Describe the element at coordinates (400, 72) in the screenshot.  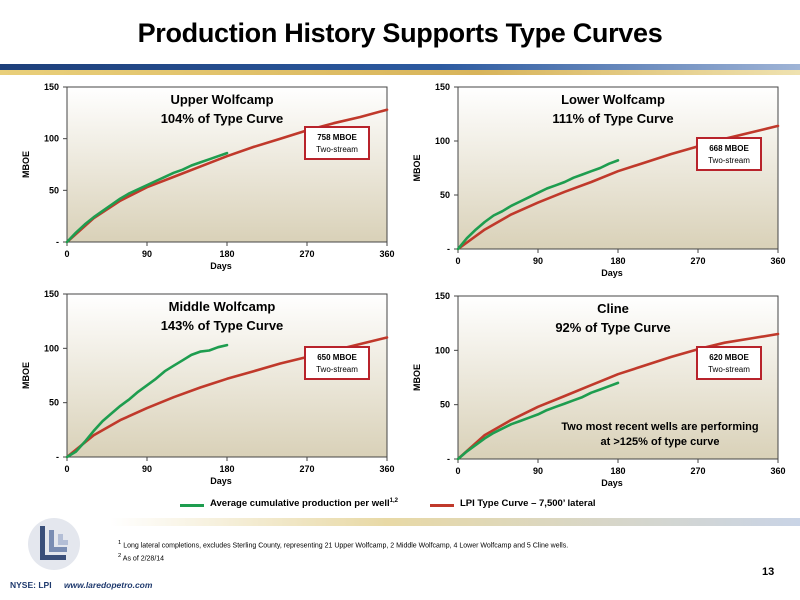
I see `header-band-gold` at that location.